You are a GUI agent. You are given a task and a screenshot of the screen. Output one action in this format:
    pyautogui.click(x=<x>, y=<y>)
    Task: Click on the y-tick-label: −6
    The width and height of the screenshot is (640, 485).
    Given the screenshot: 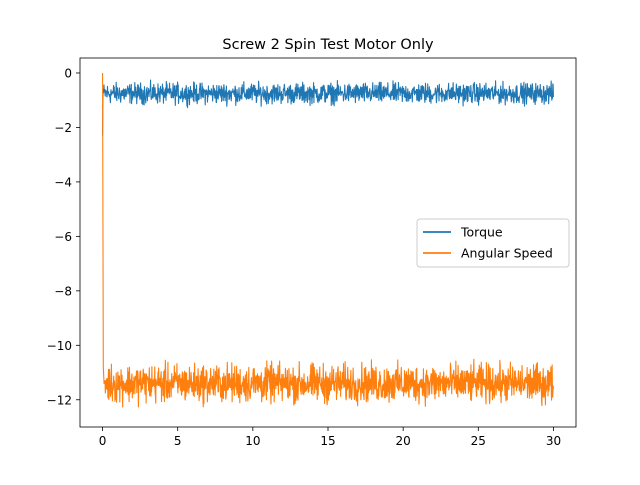 What is the action you would take?
    pyautogui.click(x=63, y=237)
    